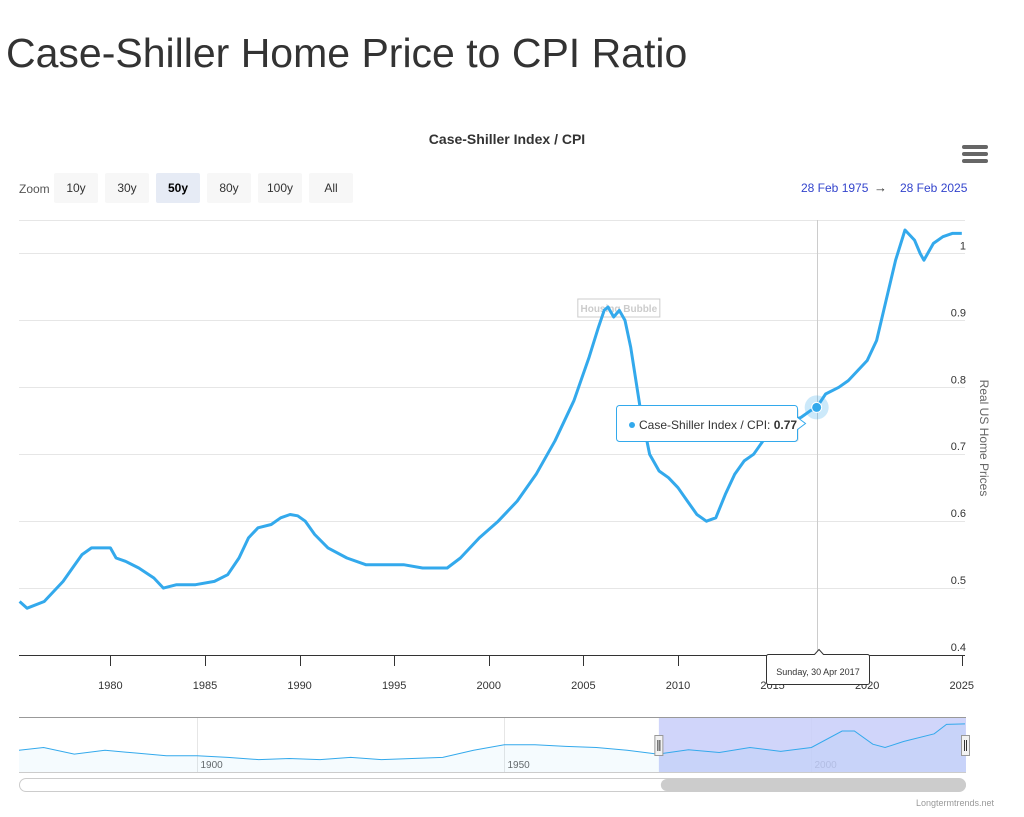 The height and width of the screenshot is (817, 1024). I want to click on navigator-year-label: 1950, so click(519, 765).